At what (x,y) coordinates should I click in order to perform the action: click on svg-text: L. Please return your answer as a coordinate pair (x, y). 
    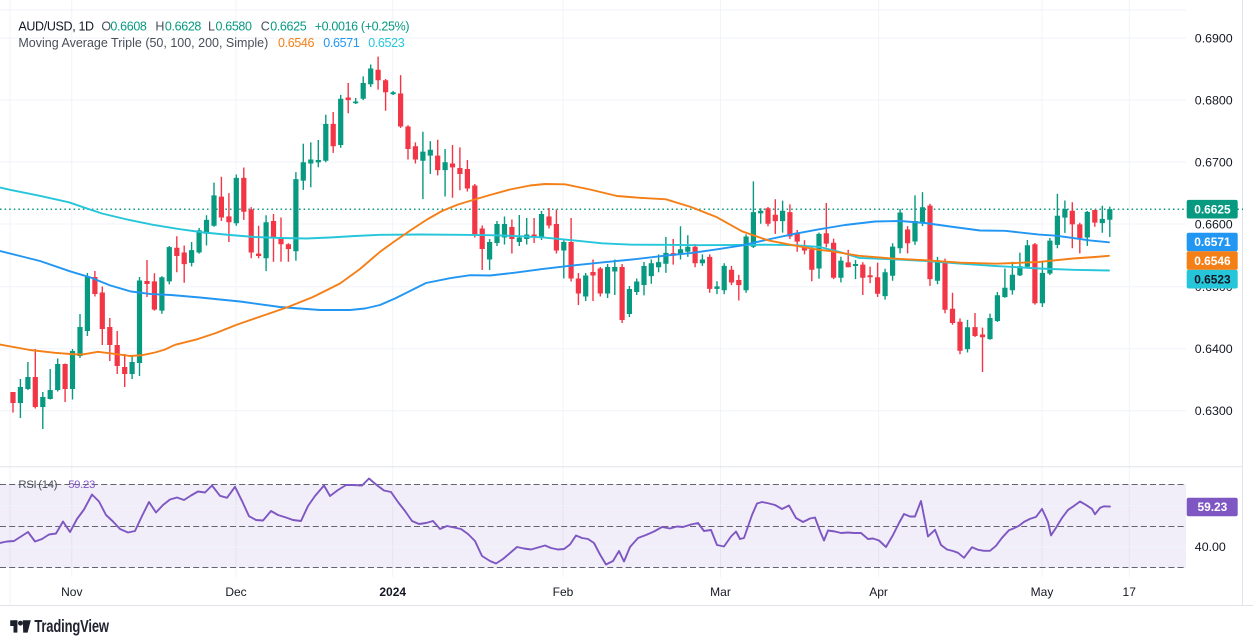
    Looking at the image, I should click on (211, 27).